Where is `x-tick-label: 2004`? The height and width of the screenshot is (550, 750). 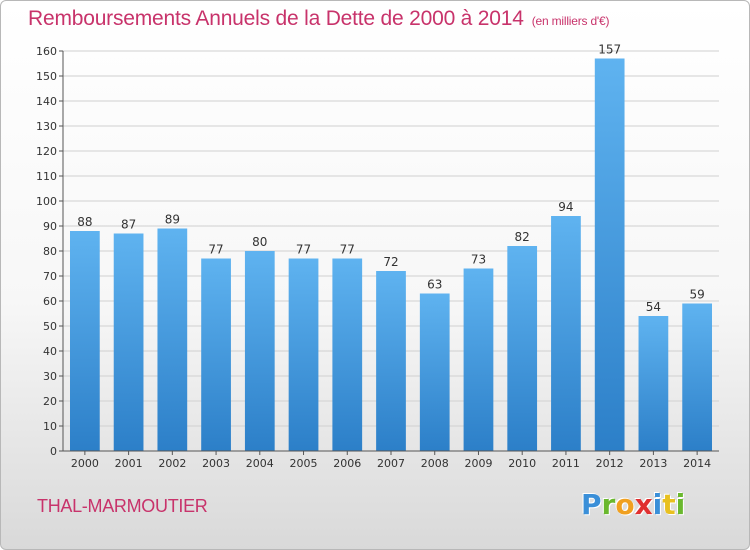
x-tick-label: 2004 is located at coordinates (260, 463).